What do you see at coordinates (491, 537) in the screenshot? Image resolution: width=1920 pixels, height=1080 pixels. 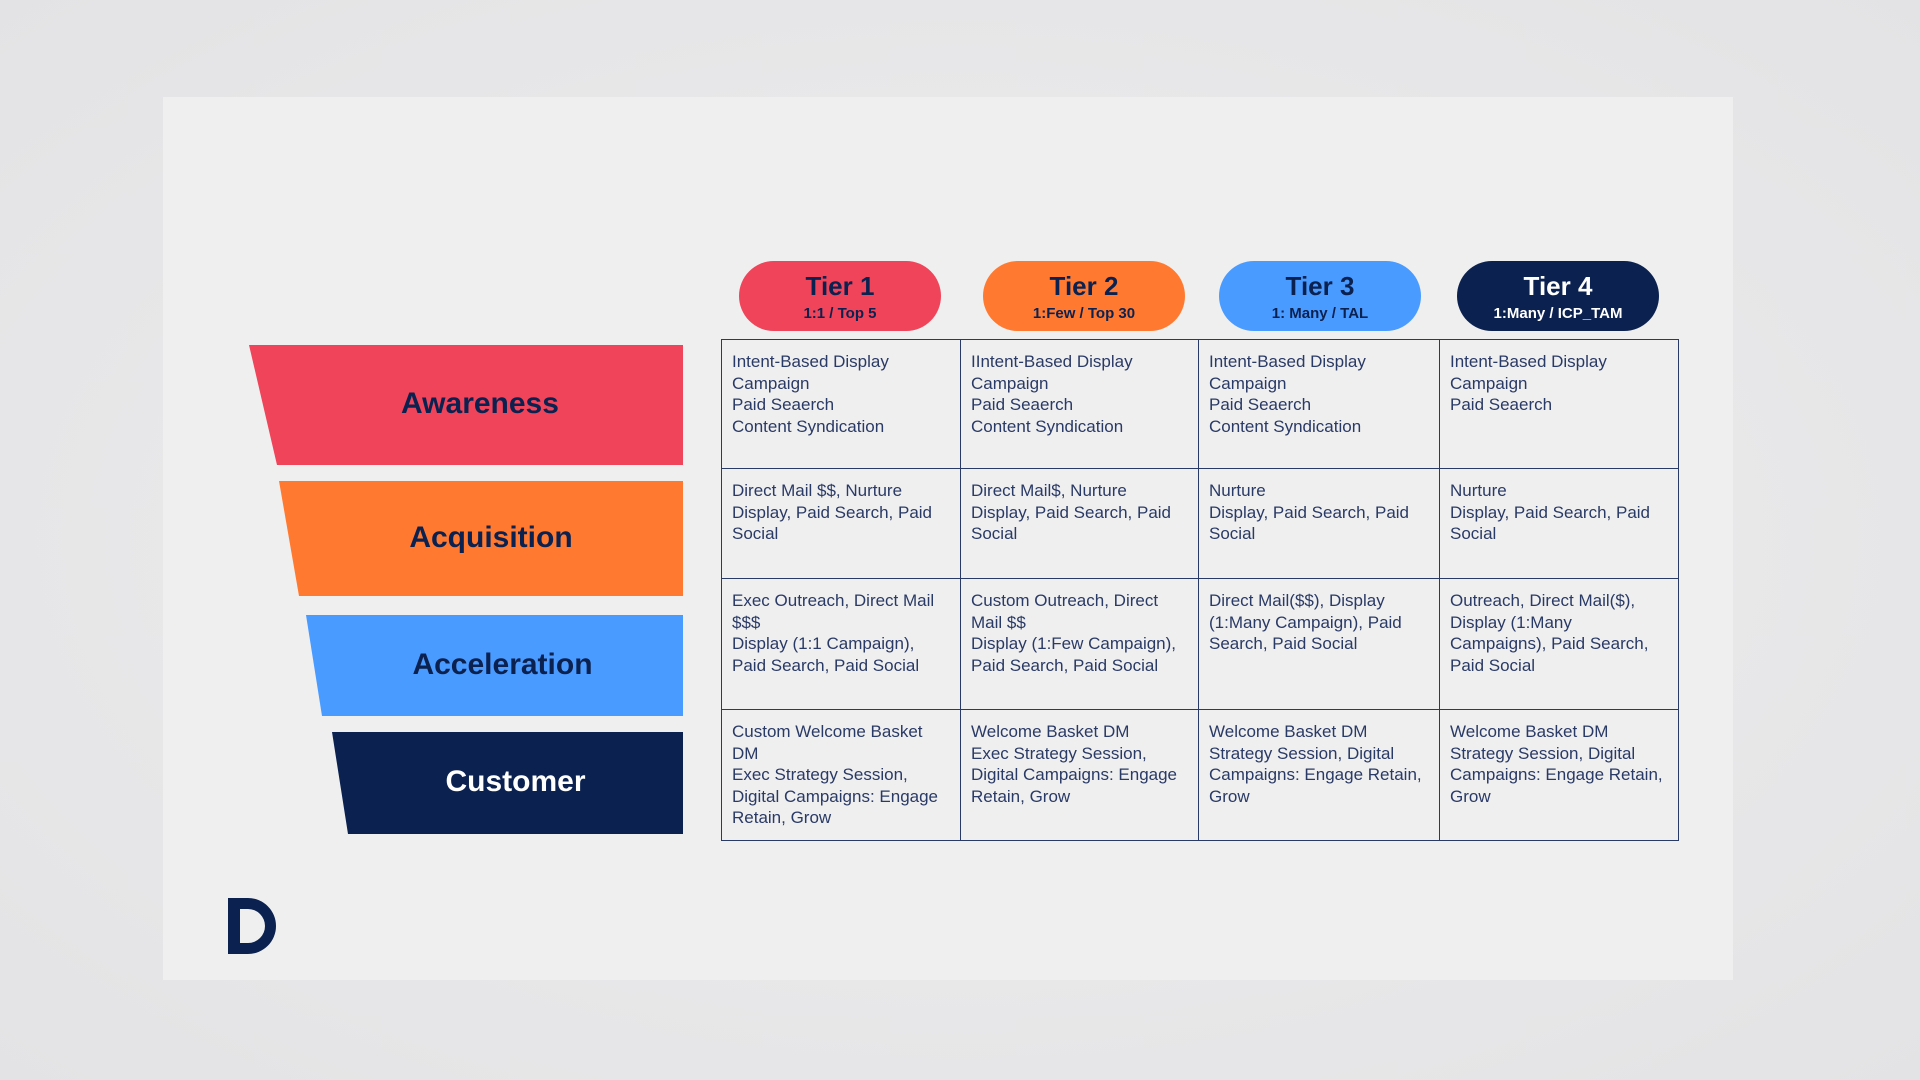 I see `stage-label: Acquisition` at bounding box center [491, 537].